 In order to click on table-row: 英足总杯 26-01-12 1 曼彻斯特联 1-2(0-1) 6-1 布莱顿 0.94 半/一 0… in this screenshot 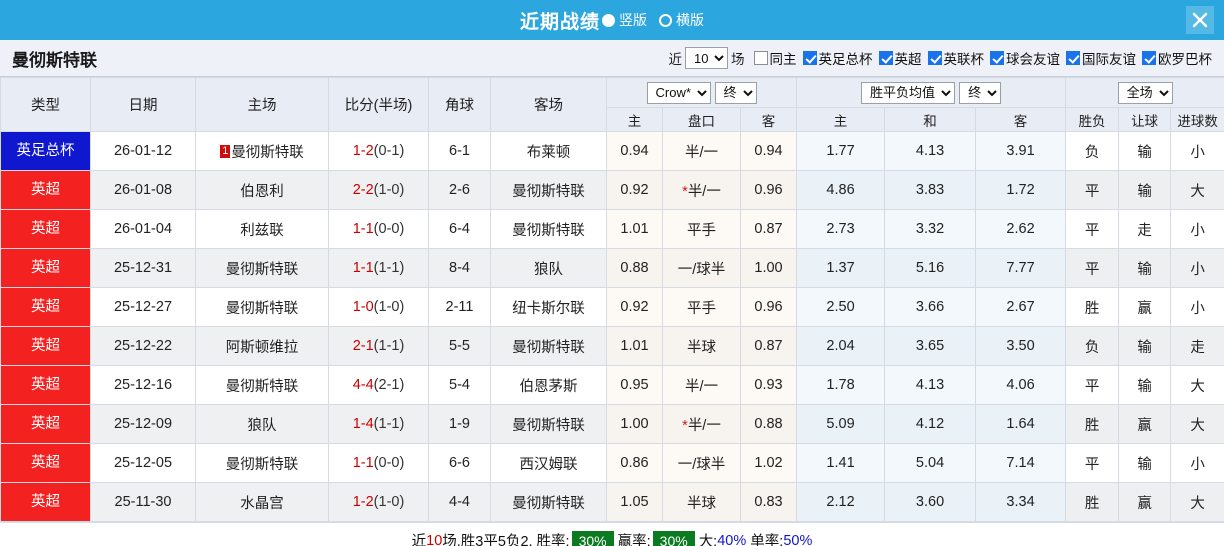, I will do `click(612, 151)`.